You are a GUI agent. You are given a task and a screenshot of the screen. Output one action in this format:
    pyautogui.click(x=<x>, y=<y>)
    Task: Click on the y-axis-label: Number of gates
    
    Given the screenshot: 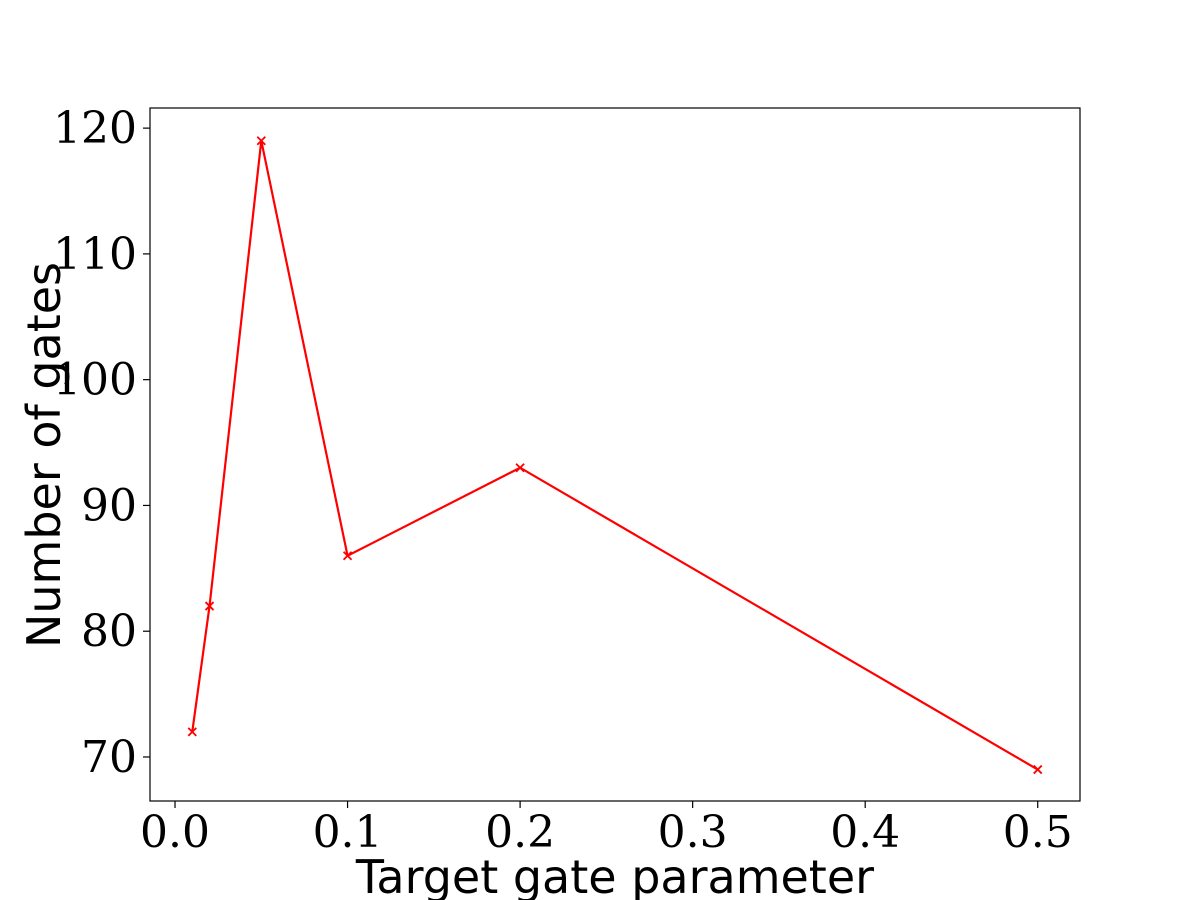 What is the action you would take?
    pyautogui.click(x=44, y=455)
    